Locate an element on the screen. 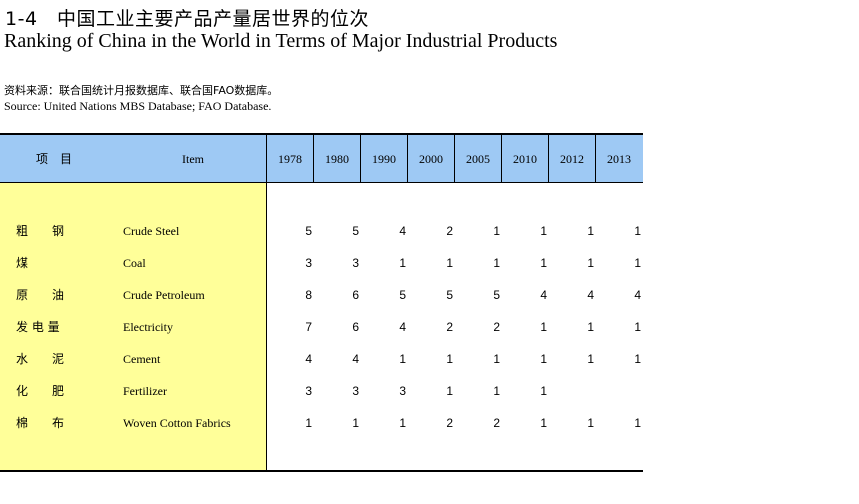 The image size is (859, 504). row-item-cn: 粗 钢 is located at coordinates (40, 231).